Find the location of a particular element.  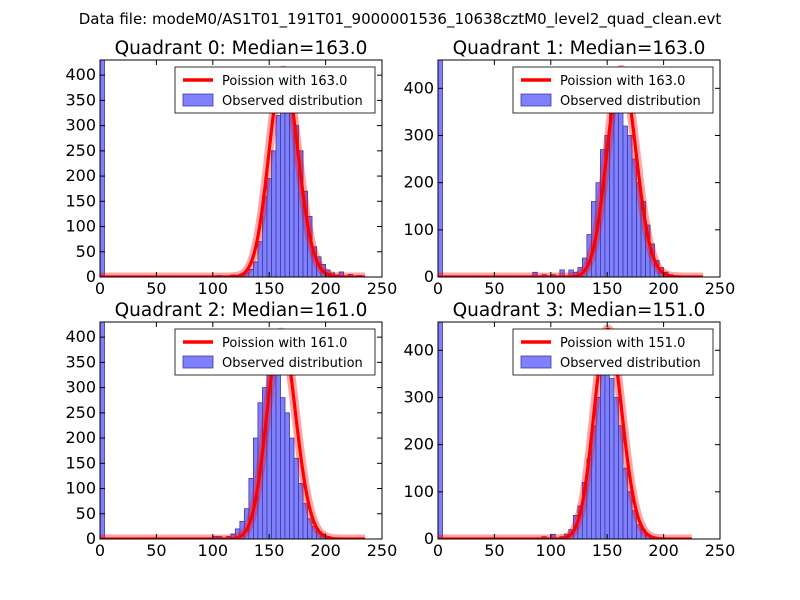

quadrant-title: Quadrant 0: Median=163.0 is located at coordinates (241, 48).